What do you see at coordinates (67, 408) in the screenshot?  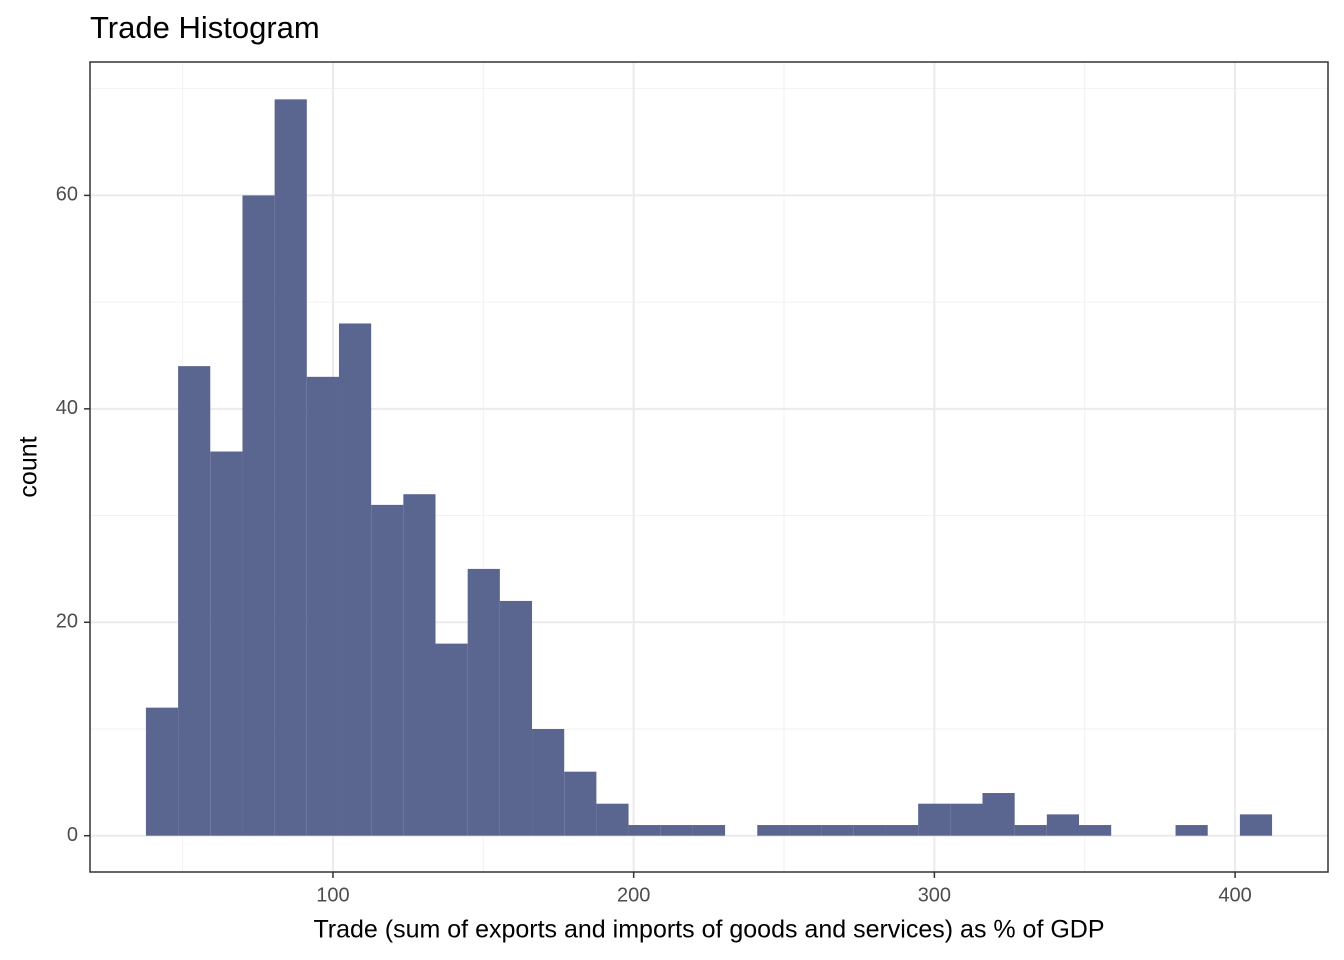 I see `y-tick-label: 40` at bounding box center [67, 408].